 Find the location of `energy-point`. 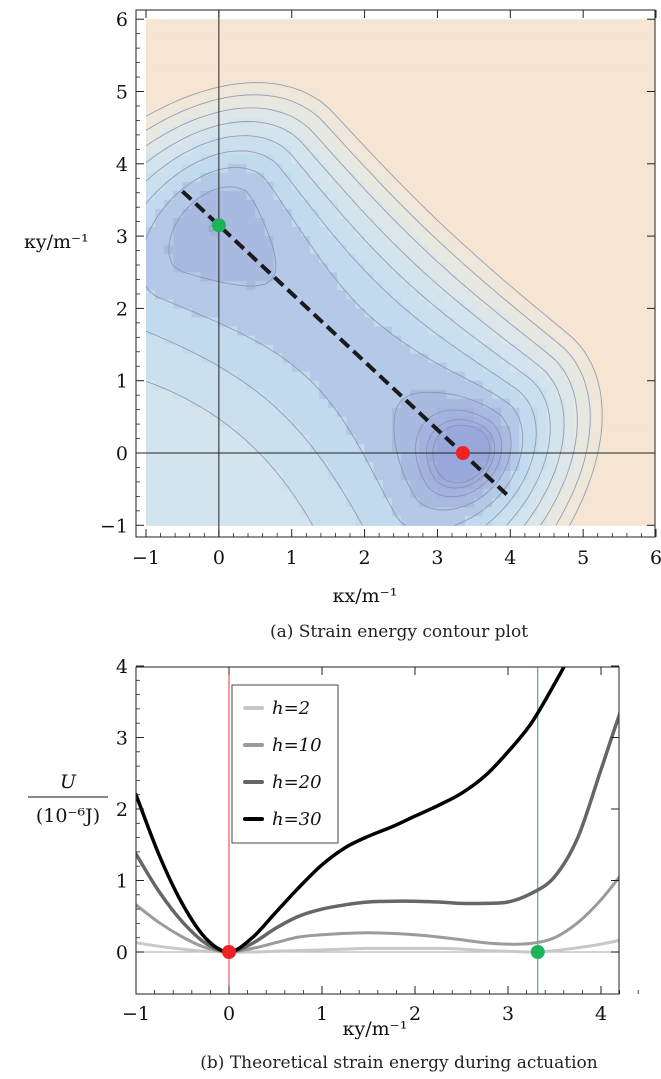

energy-point is located at coordinates (537, 952).